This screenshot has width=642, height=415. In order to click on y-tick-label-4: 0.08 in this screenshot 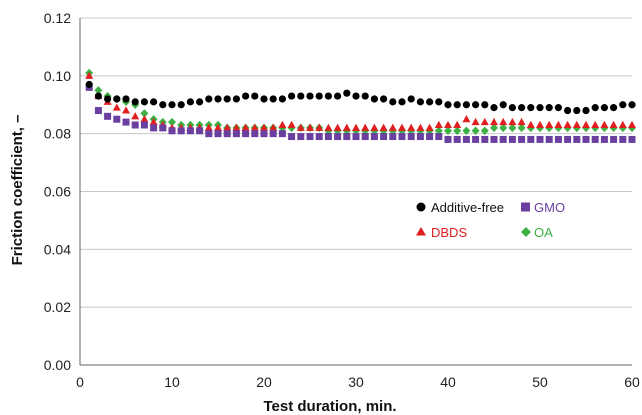, I will do `click(57, 134)`.